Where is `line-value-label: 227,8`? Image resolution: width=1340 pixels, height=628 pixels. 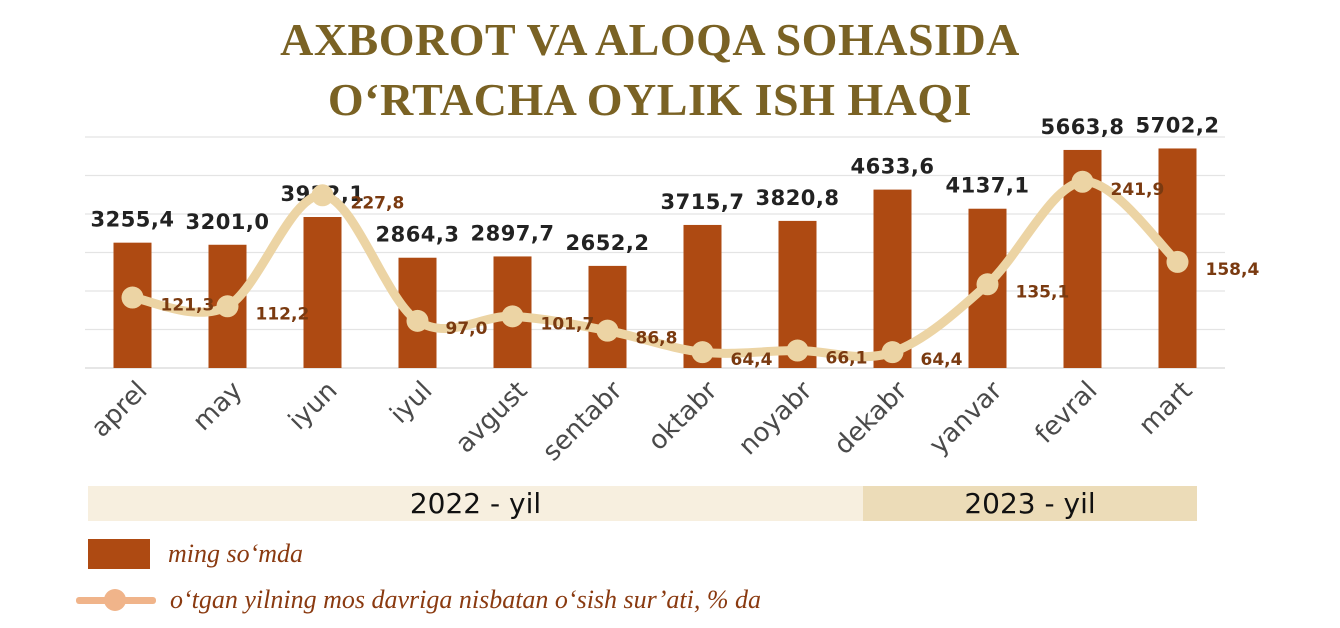
line-value-label: 227,8 is located at coordinates (378, 203).